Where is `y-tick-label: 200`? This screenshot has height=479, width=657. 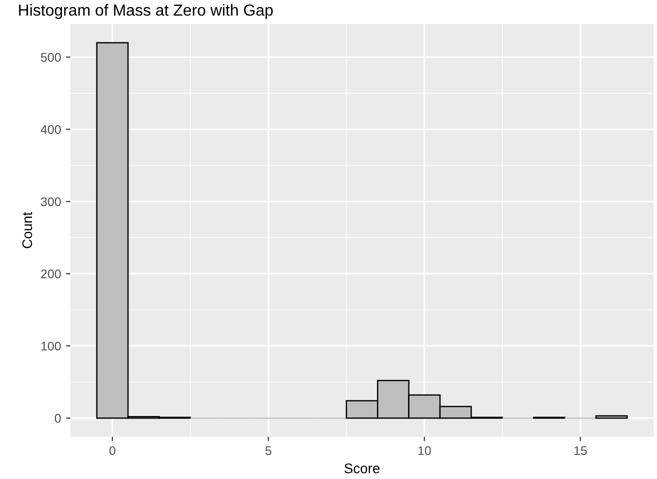 y-tick-label: 200 is located at coordinates (51, 274).